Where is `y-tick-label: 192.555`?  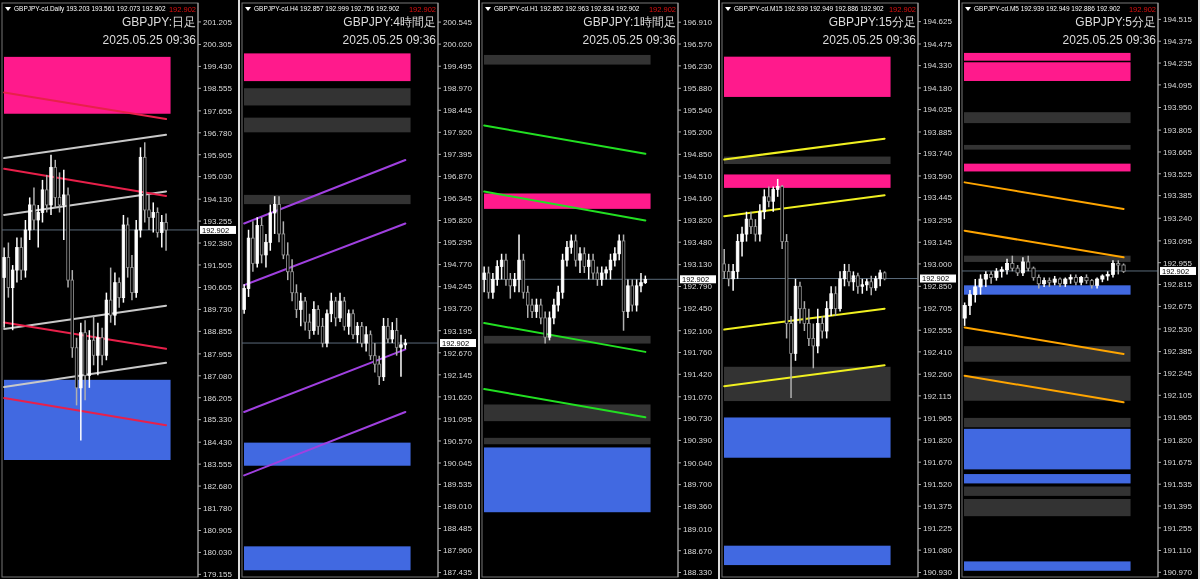 y-tick-label: 192.555 is located at coordinates (938, 331).